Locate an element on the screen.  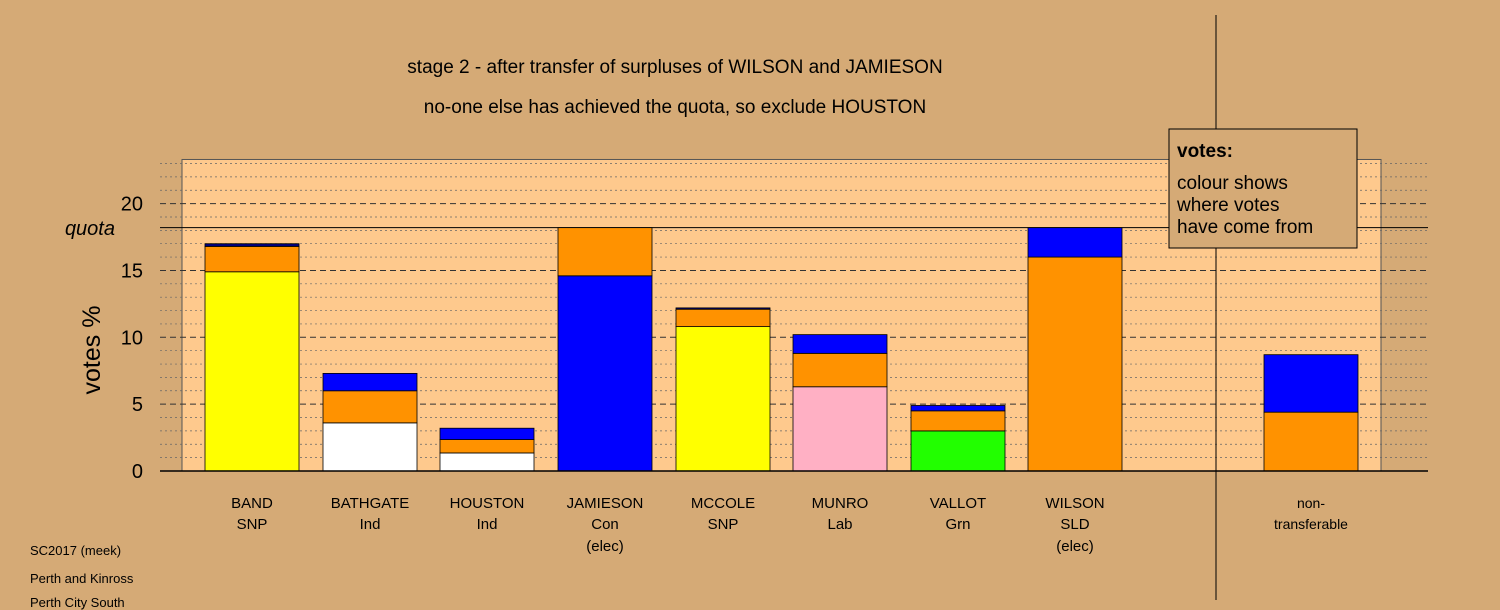
y-tick-label: 0 is located at coordinates (137, 472).